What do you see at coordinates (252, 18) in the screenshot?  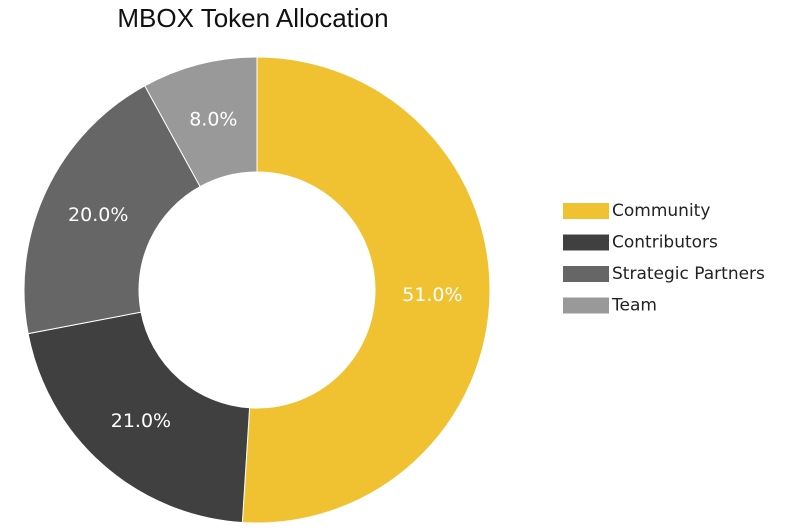 I see `chart-title: MBOX Token Allocation` at bounding box center [252, 18].